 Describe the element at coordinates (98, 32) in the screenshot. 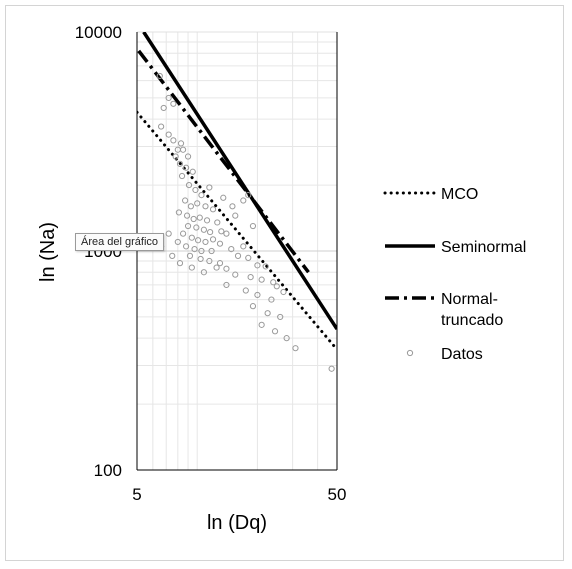

I see `y-tick-label: 10000` at that location.